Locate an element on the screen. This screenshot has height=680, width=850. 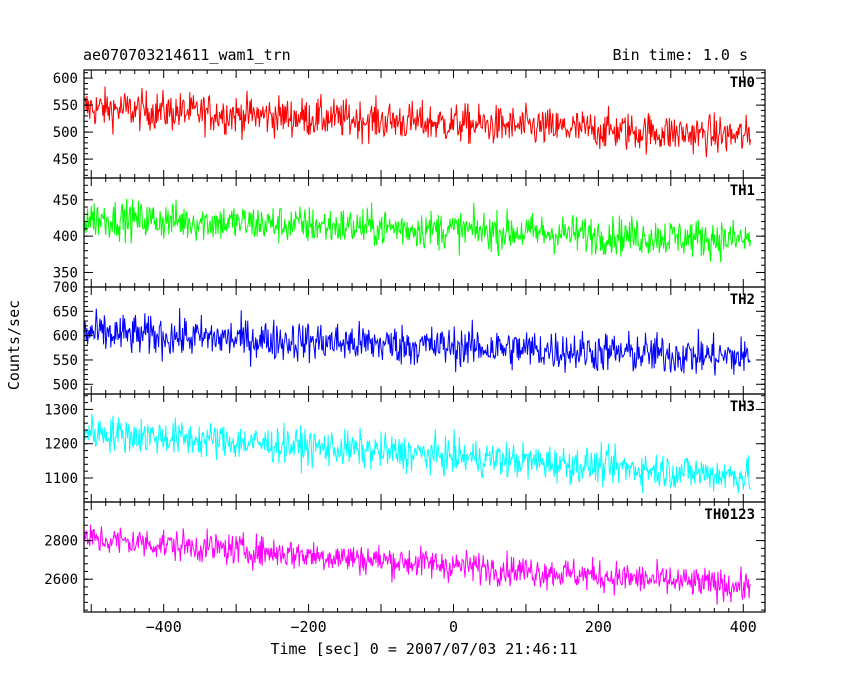
panel-th1: 350 400 450 TH1 is located at coordinates (409, 232).